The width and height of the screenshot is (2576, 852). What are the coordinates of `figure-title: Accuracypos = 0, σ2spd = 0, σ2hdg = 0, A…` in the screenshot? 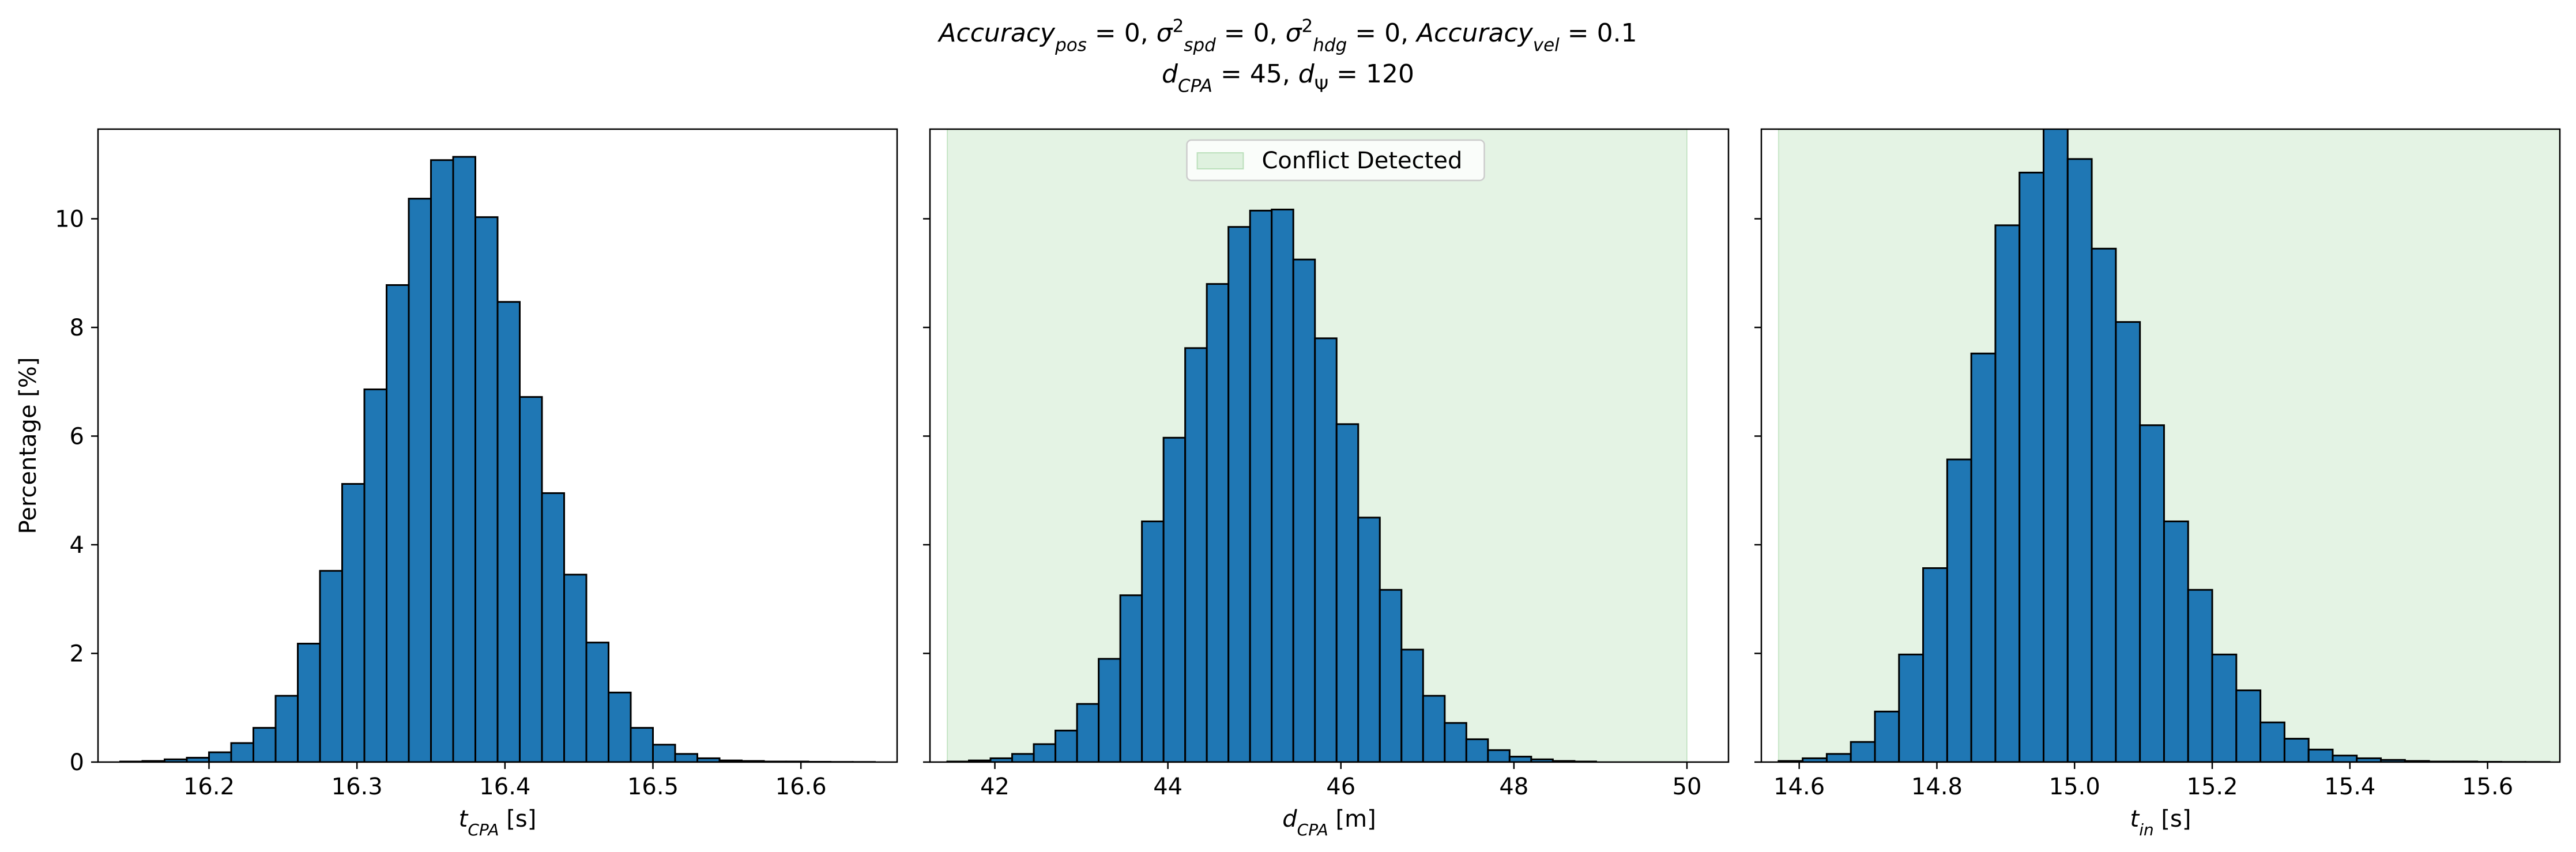 It's located at (1287, 56).